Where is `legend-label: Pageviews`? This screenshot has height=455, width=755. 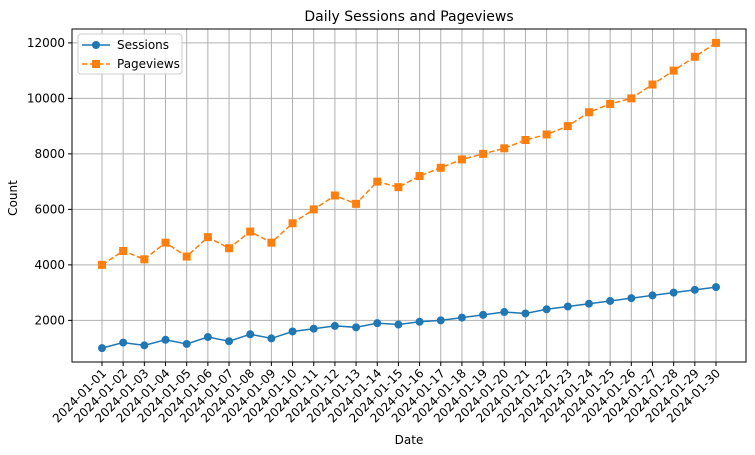 legend-label: Pageviews is located at coordinates (148, 64).